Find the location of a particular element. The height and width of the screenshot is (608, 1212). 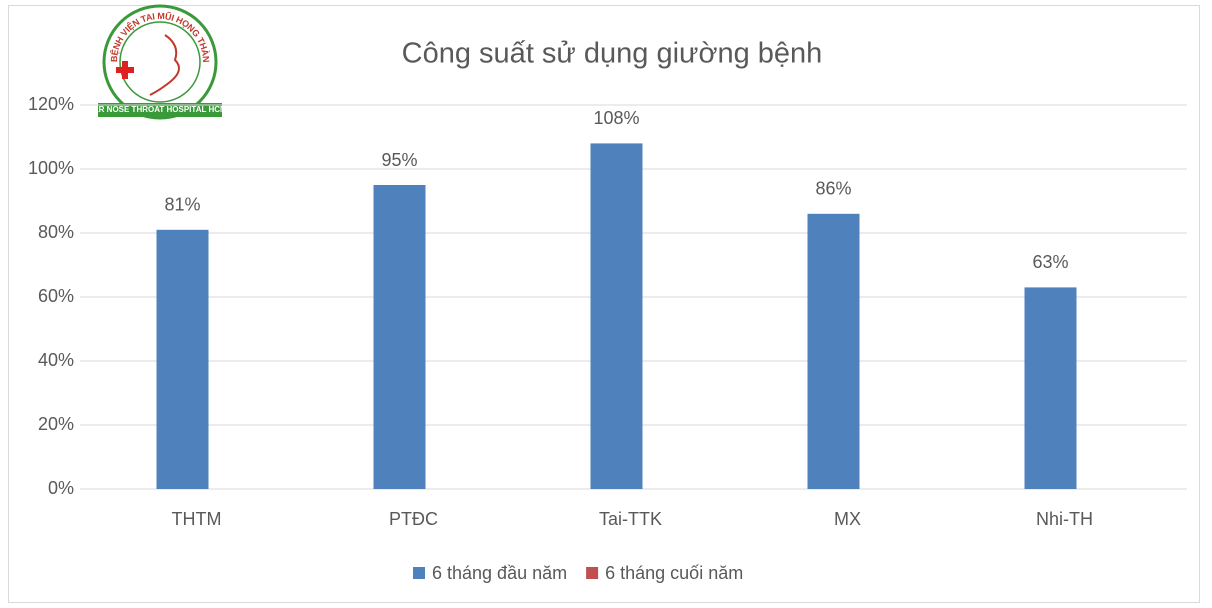

y-tick-label: 100% is located at coordinates (51, 168).